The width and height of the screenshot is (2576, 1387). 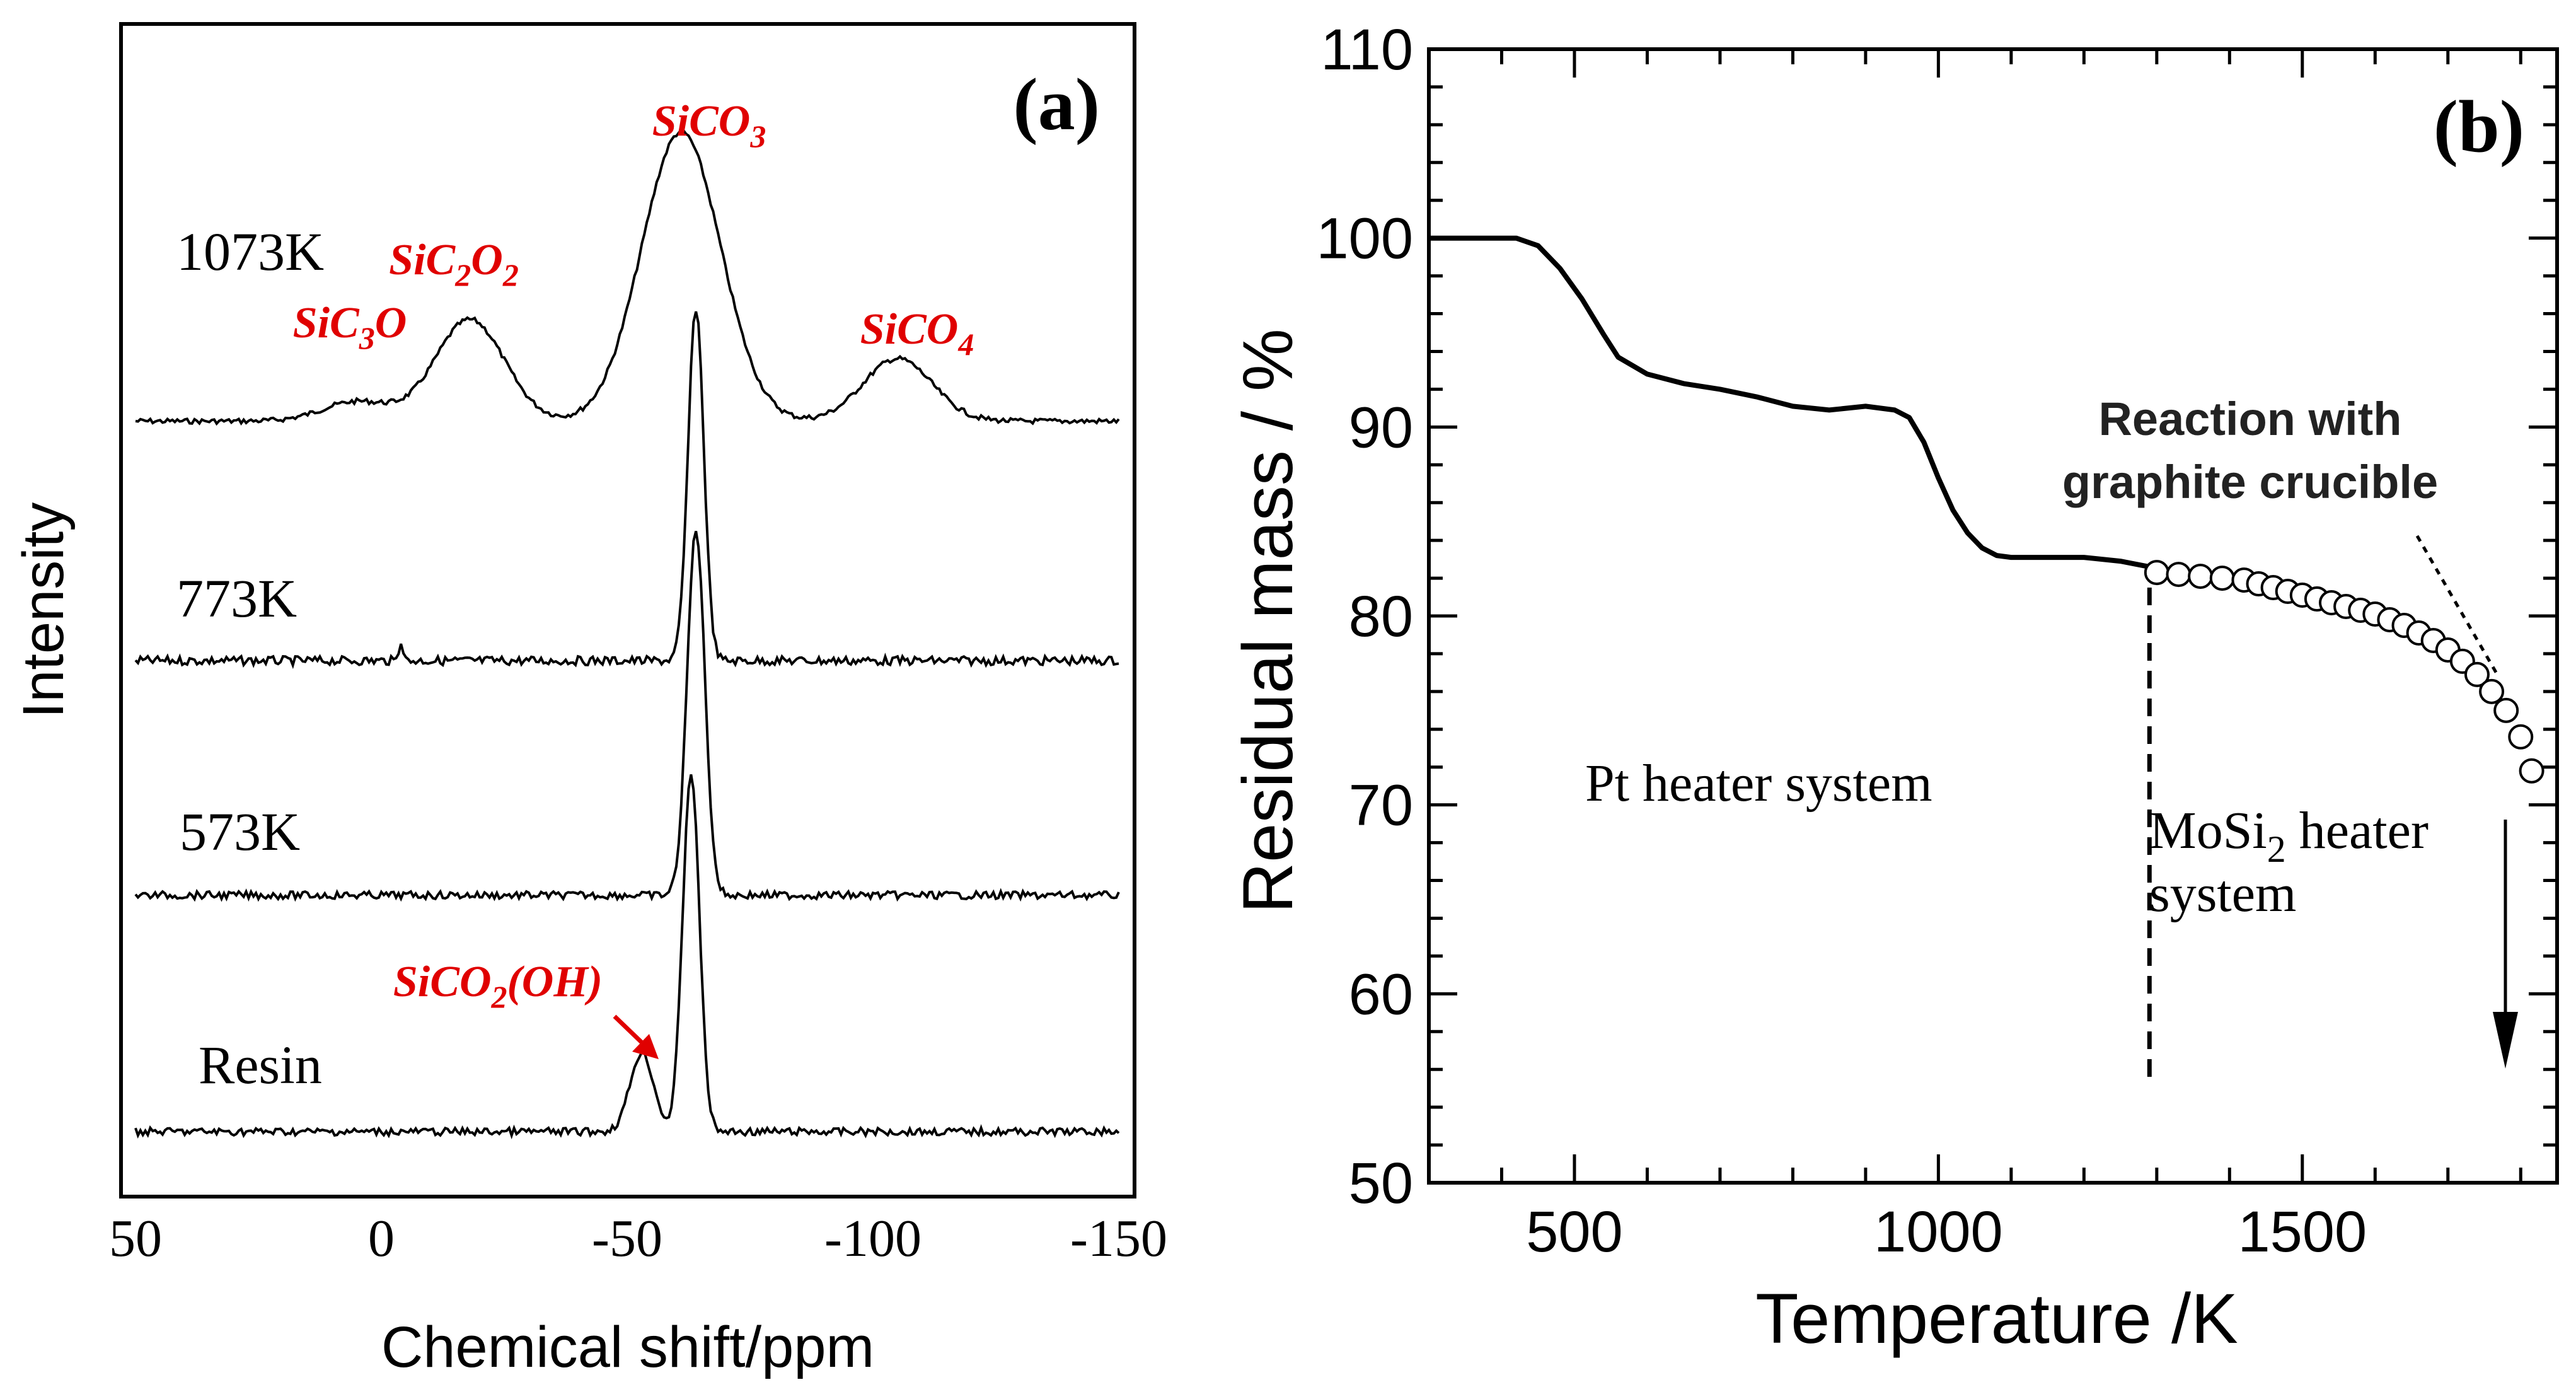 What do you see at coordinates (2208, 830) in the screenshot?
I see `mosi-pre: MoSi` at bounding box center [2208, 830].